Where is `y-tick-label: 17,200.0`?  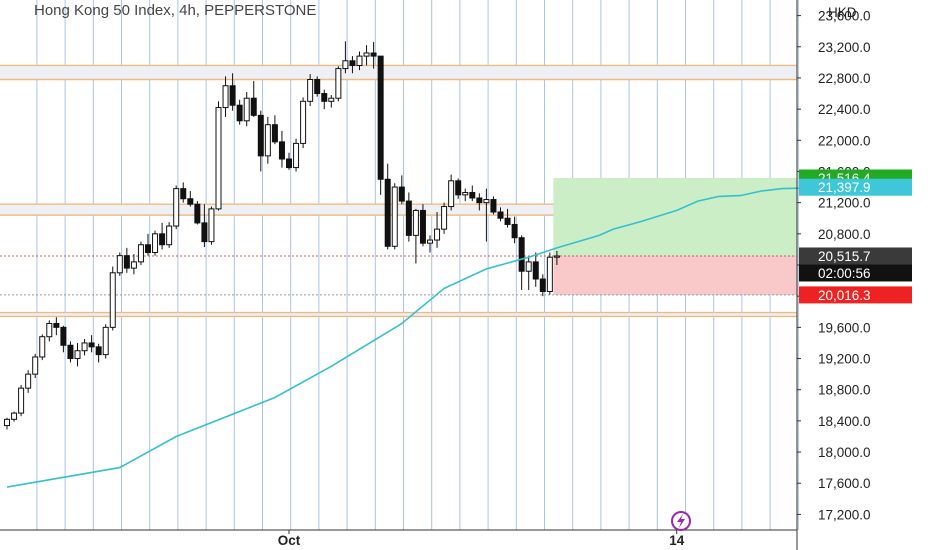 y-tick-label: 17,200.0 is located at coordinates (844, 514).